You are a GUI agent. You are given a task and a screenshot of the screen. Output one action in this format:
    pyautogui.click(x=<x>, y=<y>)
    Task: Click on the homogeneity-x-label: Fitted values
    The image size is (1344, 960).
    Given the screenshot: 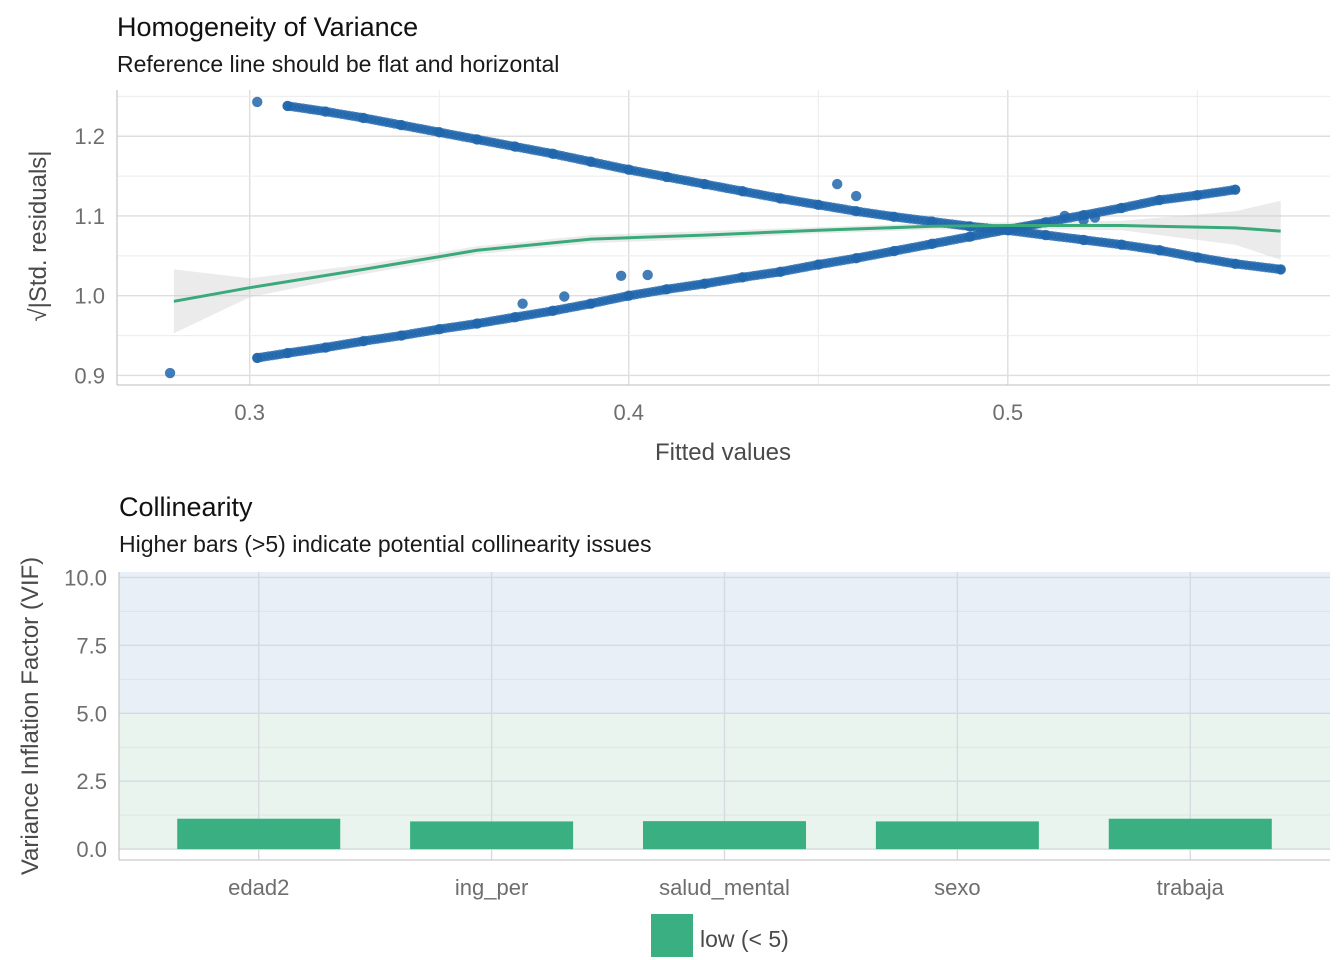 What is the action you would take?
    pyautogui.click(x=723, y=452)
    